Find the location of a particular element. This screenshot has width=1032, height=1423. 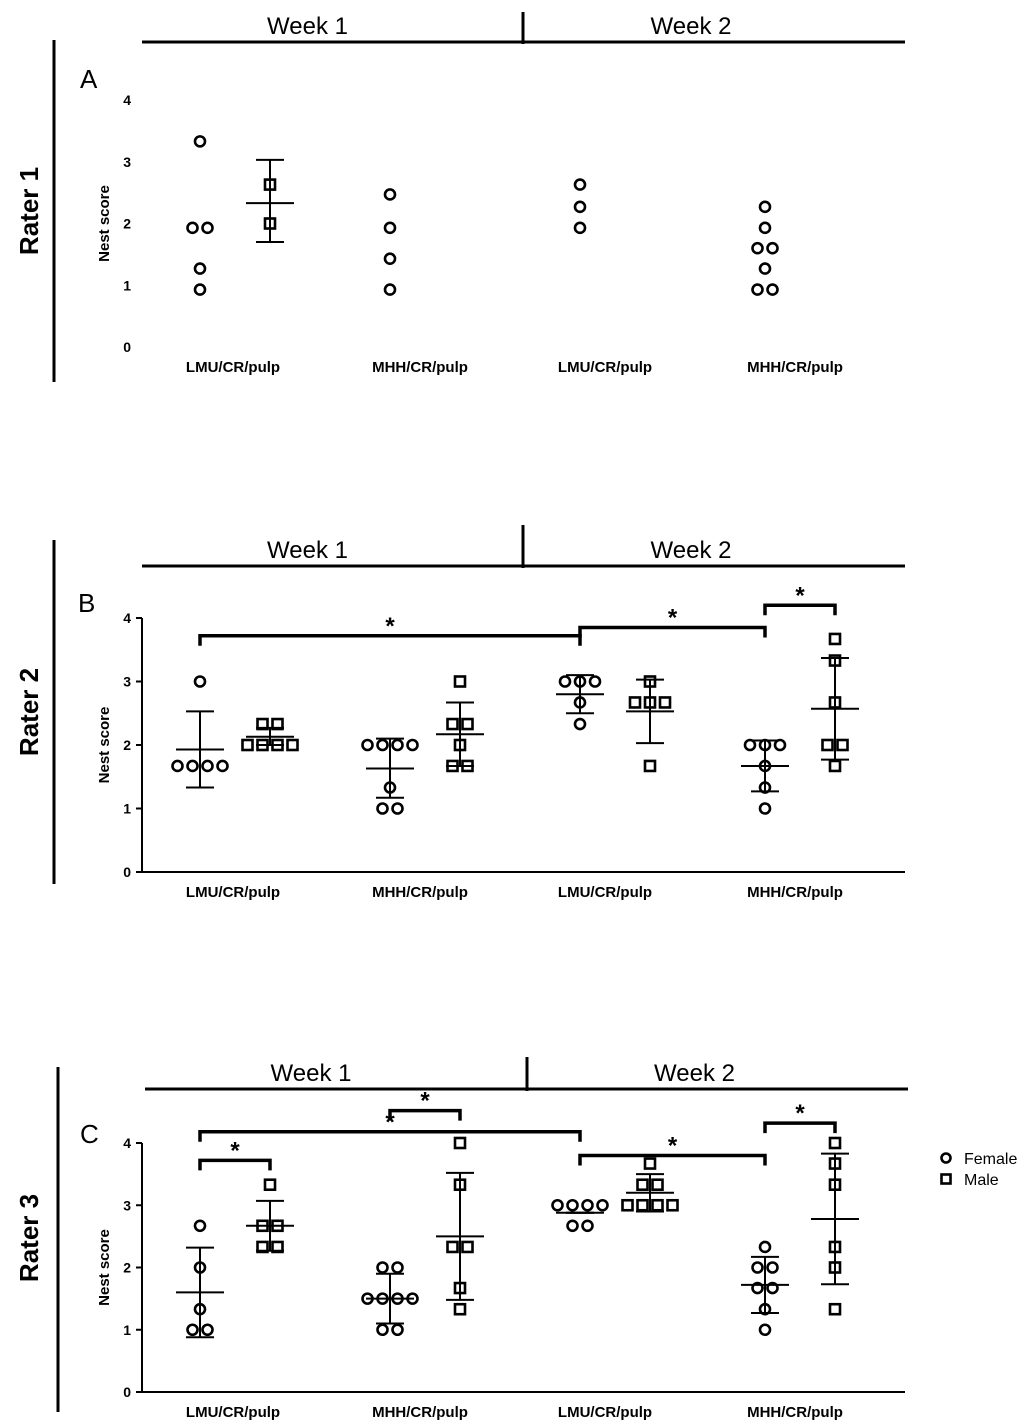

rater-label: Rater 2 is located at coordinates (29, 712).